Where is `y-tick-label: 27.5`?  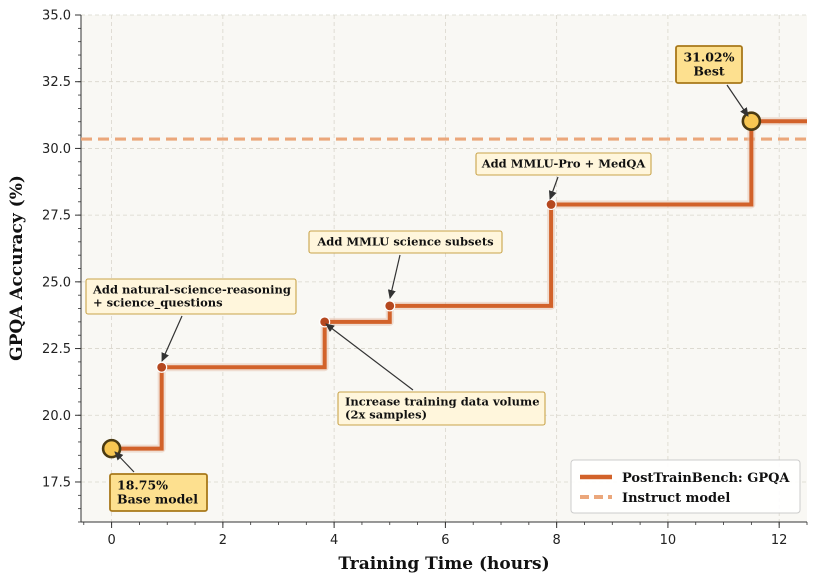
y-tick-label: 27.5 is located at coordinates (56, 216).